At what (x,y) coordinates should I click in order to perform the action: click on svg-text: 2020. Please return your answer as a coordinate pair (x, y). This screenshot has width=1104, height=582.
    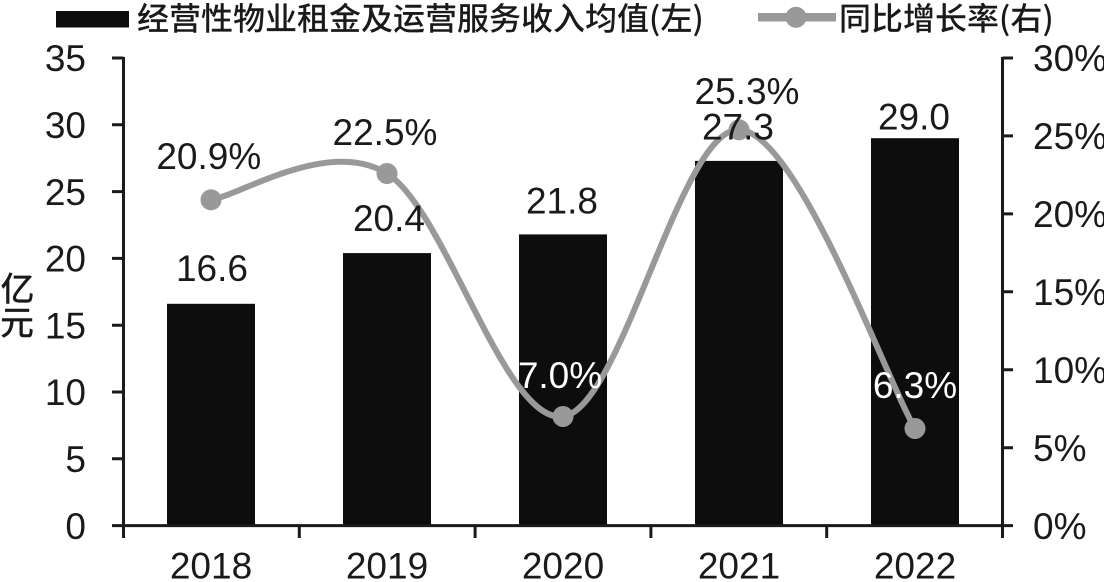
    Looking at the image, I should click on (563, 564).